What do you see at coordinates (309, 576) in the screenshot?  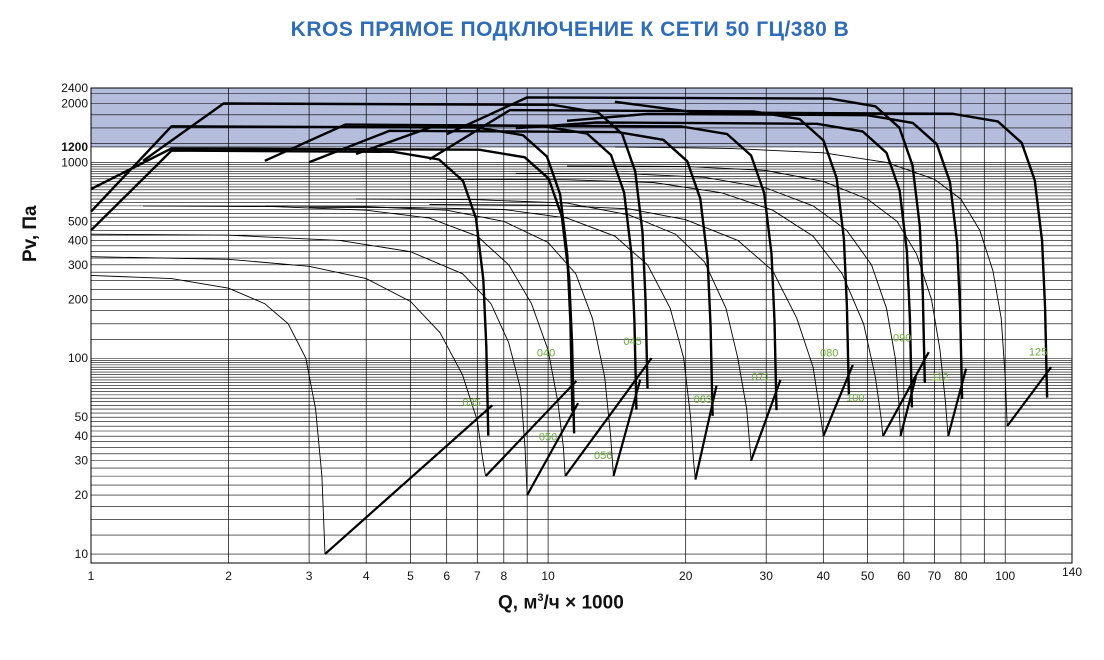 I see `x-tick-label: 3` at bounding box center [309, 576].